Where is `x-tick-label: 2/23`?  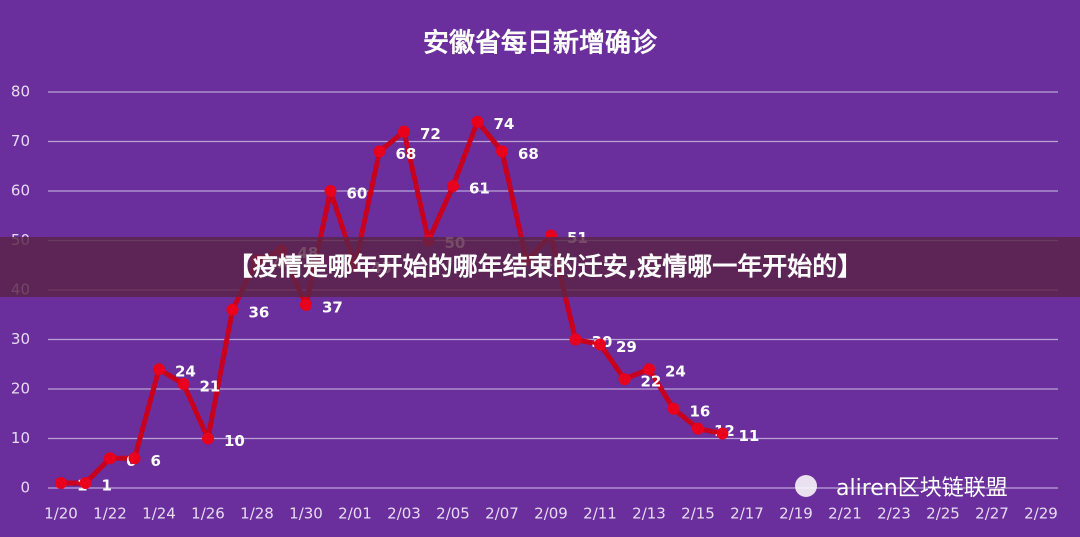 x-tick-label: 2/23 is located at coordinates (894, 514).